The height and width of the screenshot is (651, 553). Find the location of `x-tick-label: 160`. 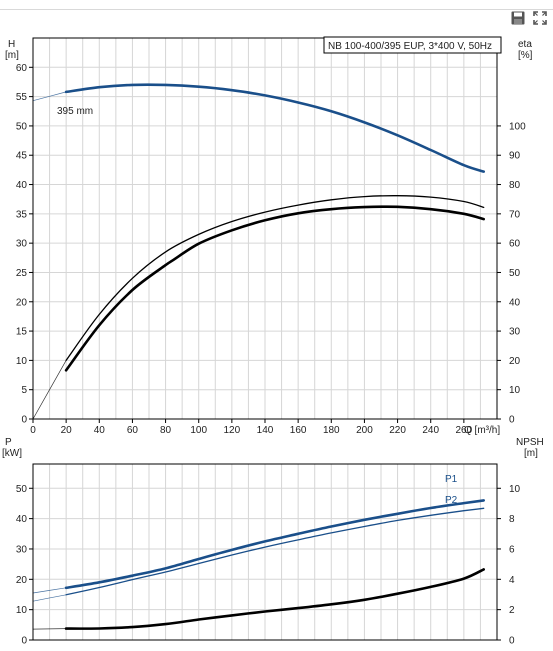

x-tick-label: 160 is located at coordinates (298, 430).